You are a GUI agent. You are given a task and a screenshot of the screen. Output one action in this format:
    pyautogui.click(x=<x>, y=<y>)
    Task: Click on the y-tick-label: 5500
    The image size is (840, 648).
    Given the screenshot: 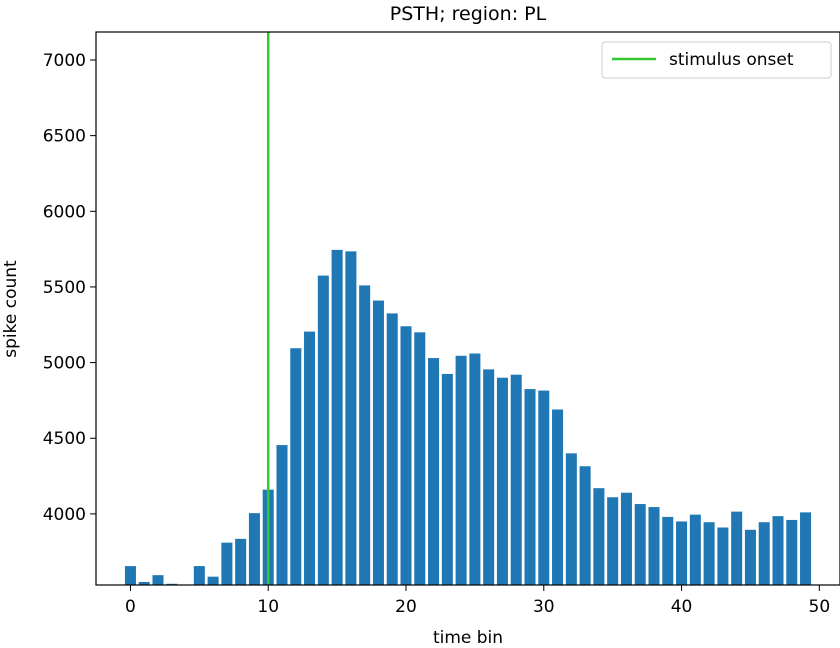 What is the action you would take?
    pyautogui.click(x=64, y=288)
    